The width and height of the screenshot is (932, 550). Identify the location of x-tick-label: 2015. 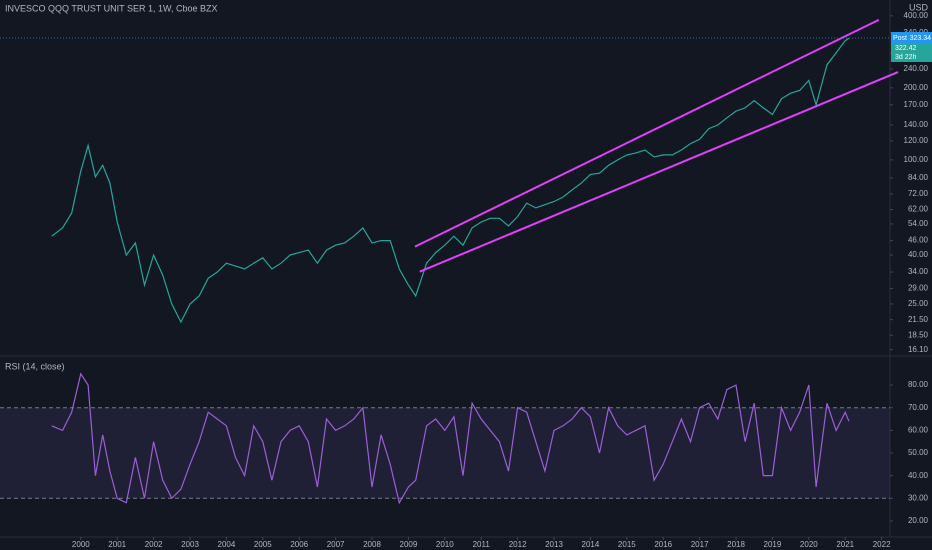
(627, 544).